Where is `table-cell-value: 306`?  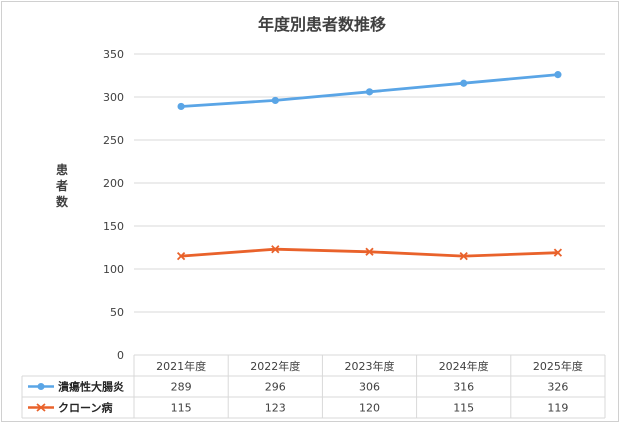 table-cell-value: 306 is located at coordinates (369, 387).